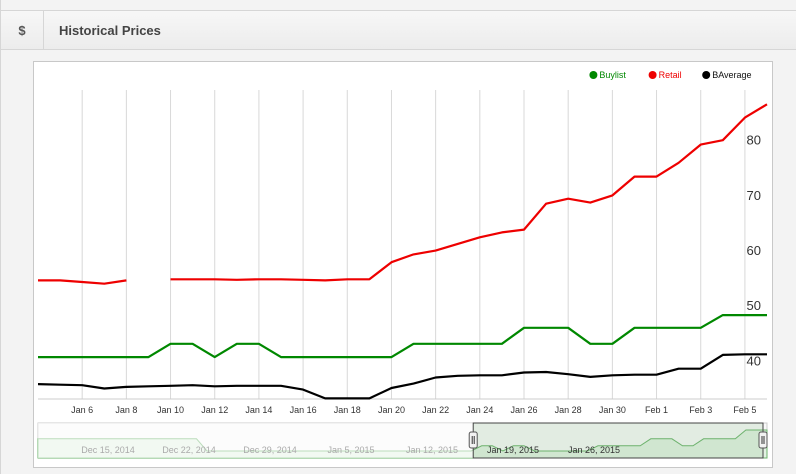 This screenshot has height=474, width=796. Describe the element at coordinates (479, 410) in the screenshot. I see `x-tick-label: Jan 24` at that location.